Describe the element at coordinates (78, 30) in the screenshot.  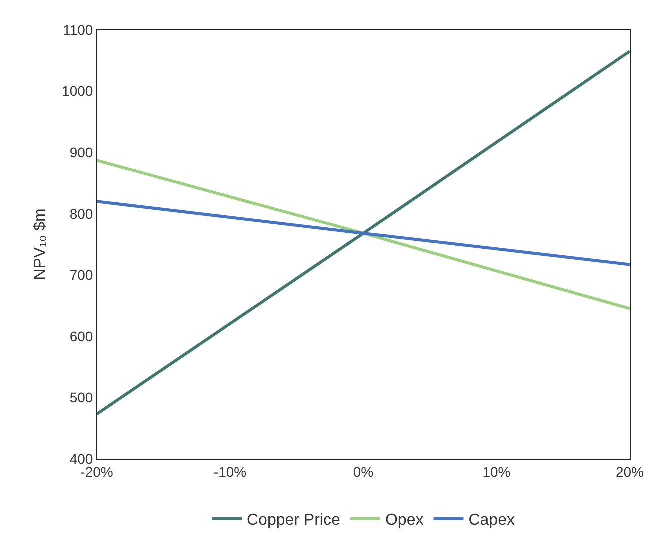
I see `y-tick-label: 1100` at that location.